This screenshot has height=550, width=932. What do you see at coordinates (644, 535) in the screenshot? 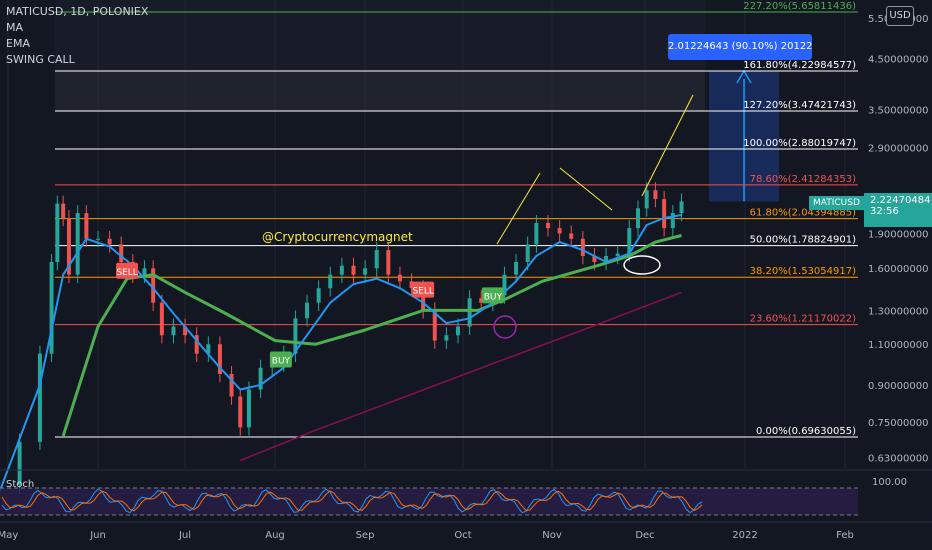
I see `time-tick-label: Dec` at bounding box center [644, 535].